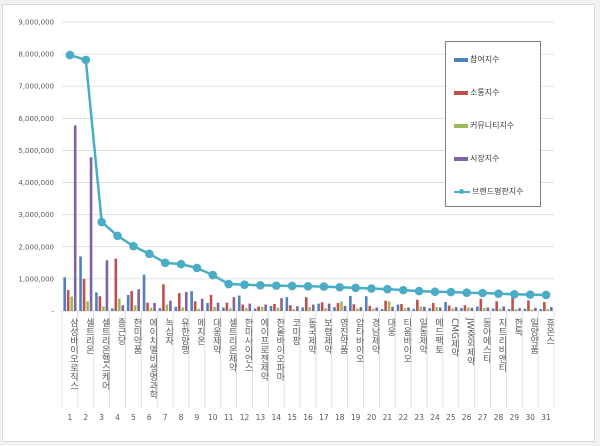 The image size is (600, 446). I want to click on legend-label: 브랜드평판지수, so click(498, 191).